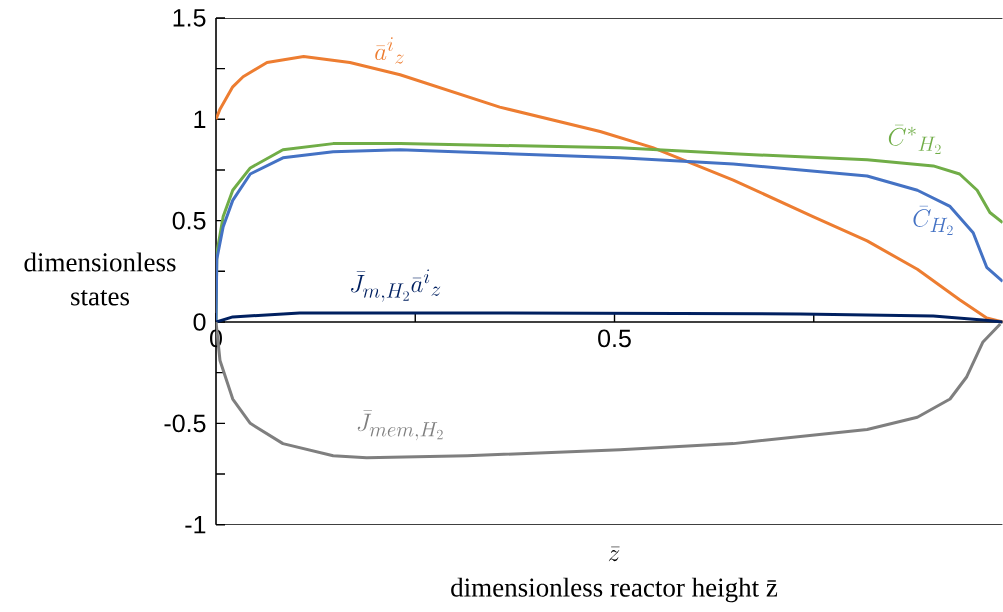  I want to click on y-tick-label: 1, so click(200, 119).